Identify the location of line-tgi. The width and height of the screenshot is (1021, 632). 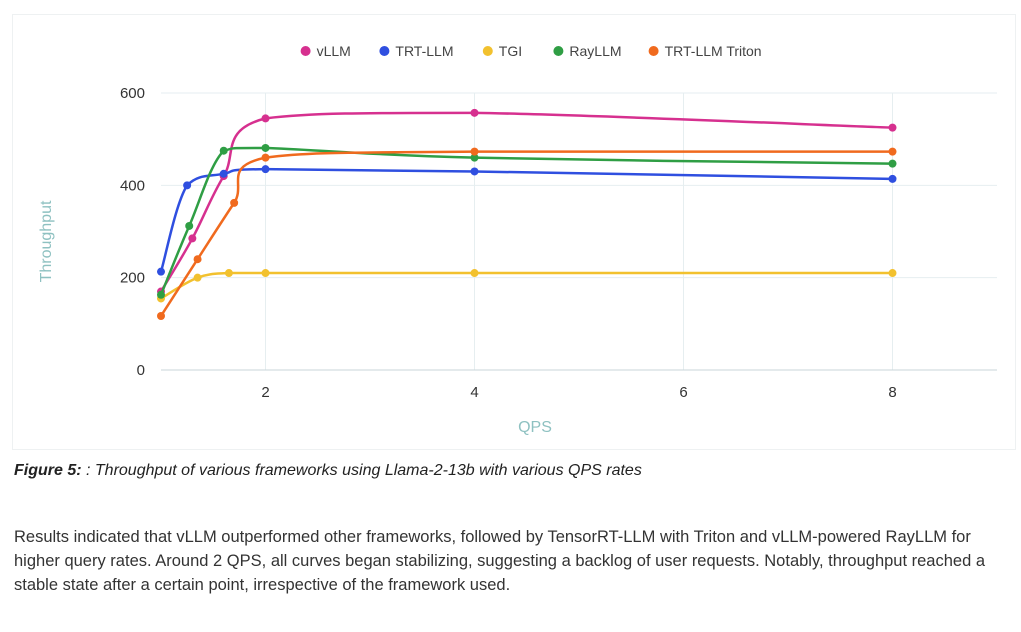
(526, 285).